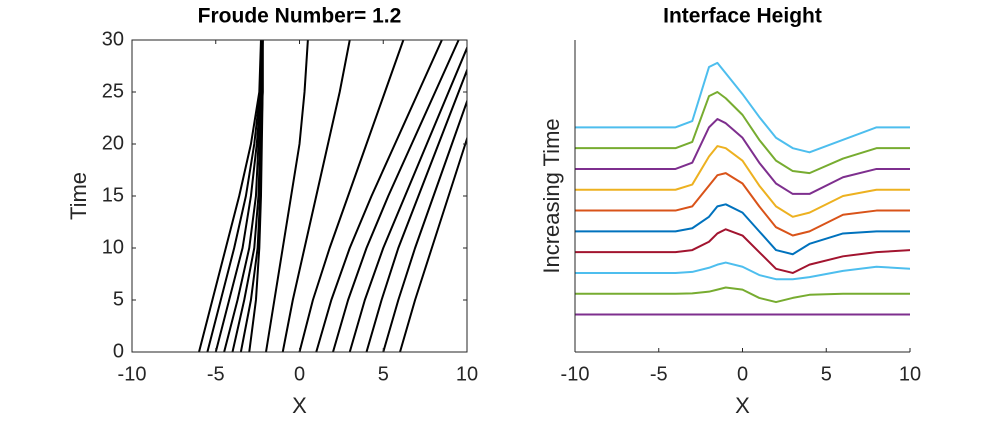  Describe the element at coordinates (118, 299) in the screenshot. I see `y-tick-label: 5` at that location.